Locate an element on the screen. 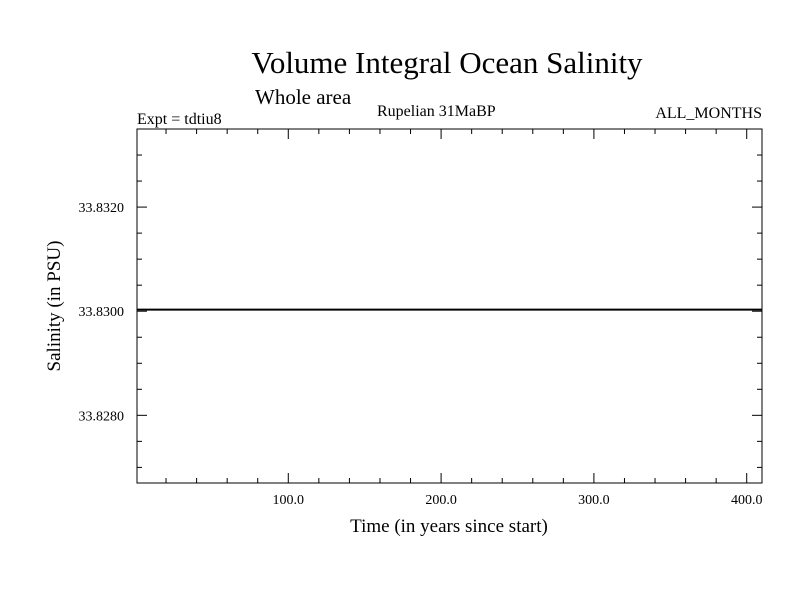 This screenshot has width=800, height=600. experiment-label: Expt = tdtiu8 is located at coordinates (179, 119).